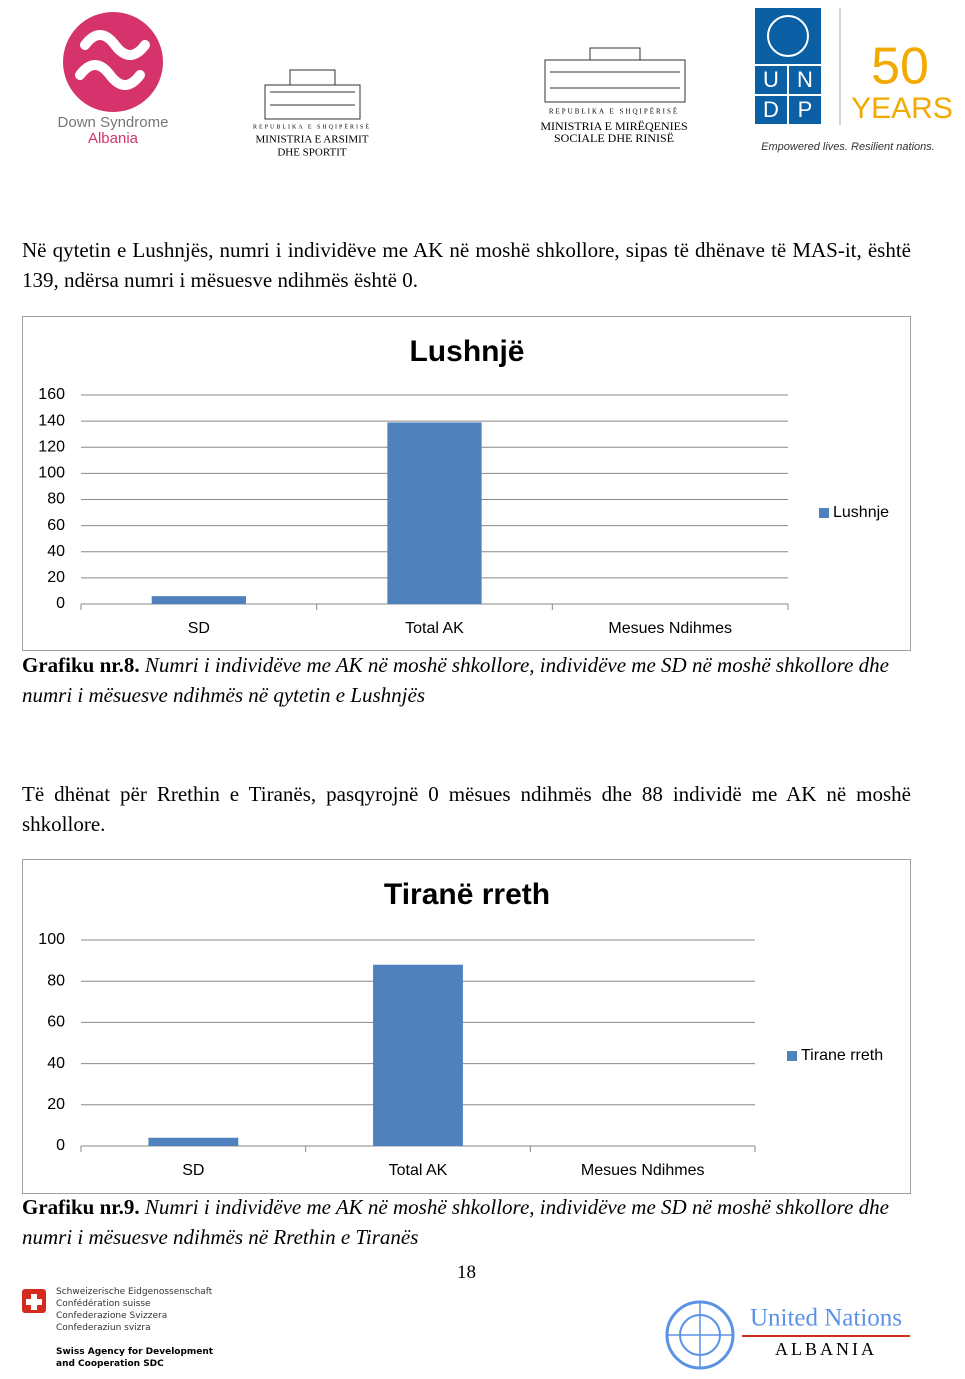 The height and width of the screenshot is (1379, 965). Describe the element at coordinates (902, 108) in the screenshot. I see `undp-years: YEARS` at that location.